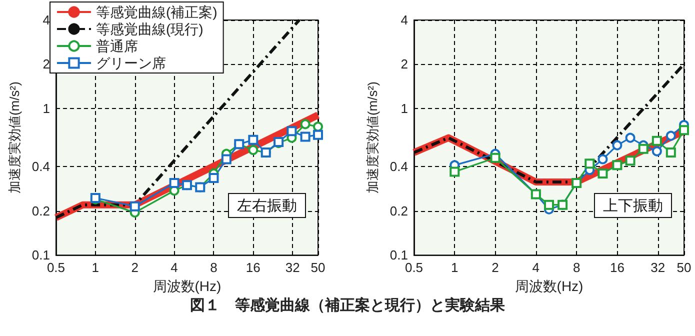  Describe the element at coordinates (117, 46) in the screenshot. I see `legend-label: 普通席` at that location.